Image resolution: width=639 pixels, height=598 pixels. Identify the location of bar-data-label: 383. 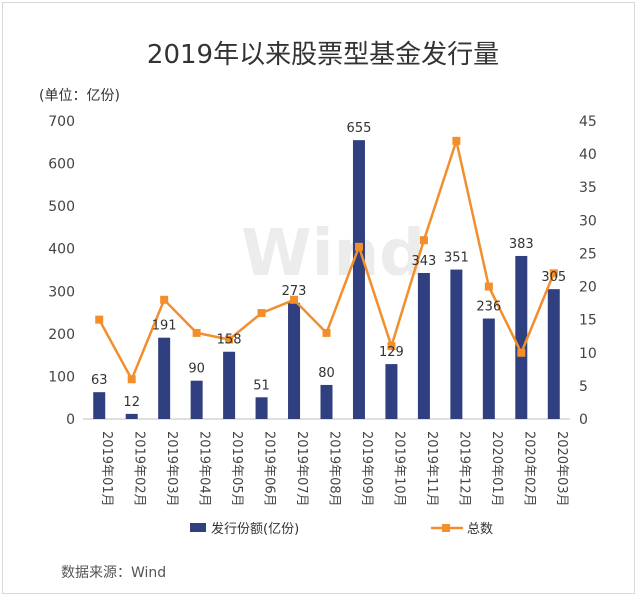
(521, 244).